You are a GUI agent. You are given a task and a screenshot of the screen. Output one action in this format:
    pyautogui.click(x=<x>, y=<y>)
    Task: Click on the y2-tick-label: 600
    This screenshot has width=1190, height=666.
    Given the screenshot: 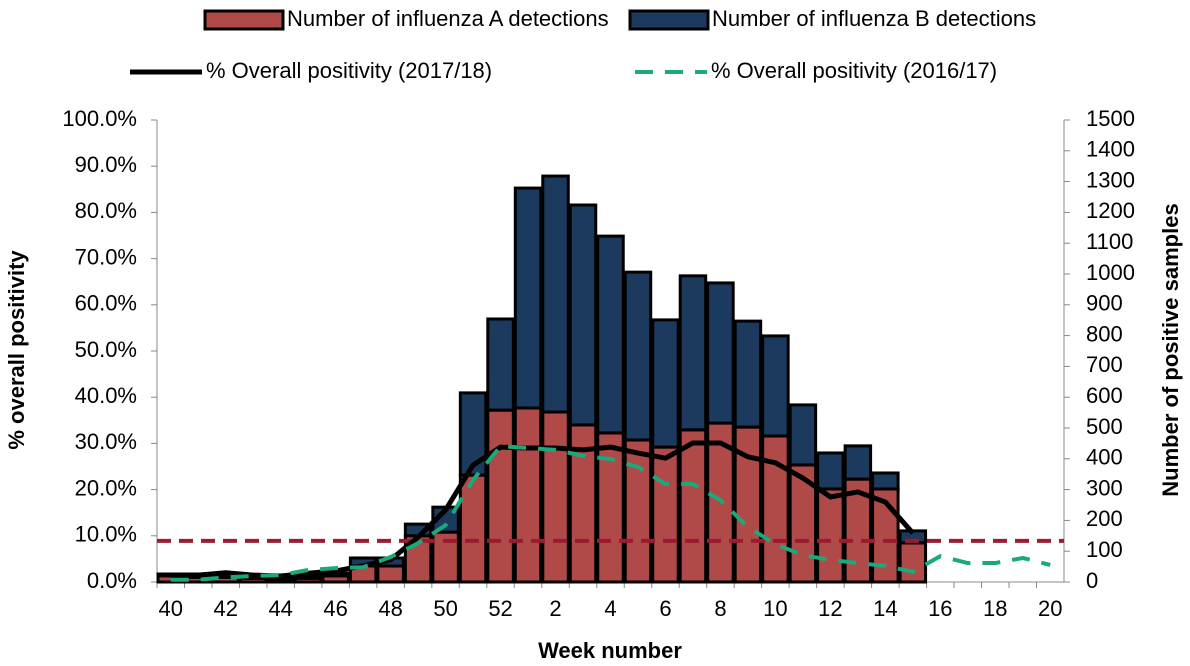 What is the action you would take?
    pyautogui.click(x=1104, y=395)
    